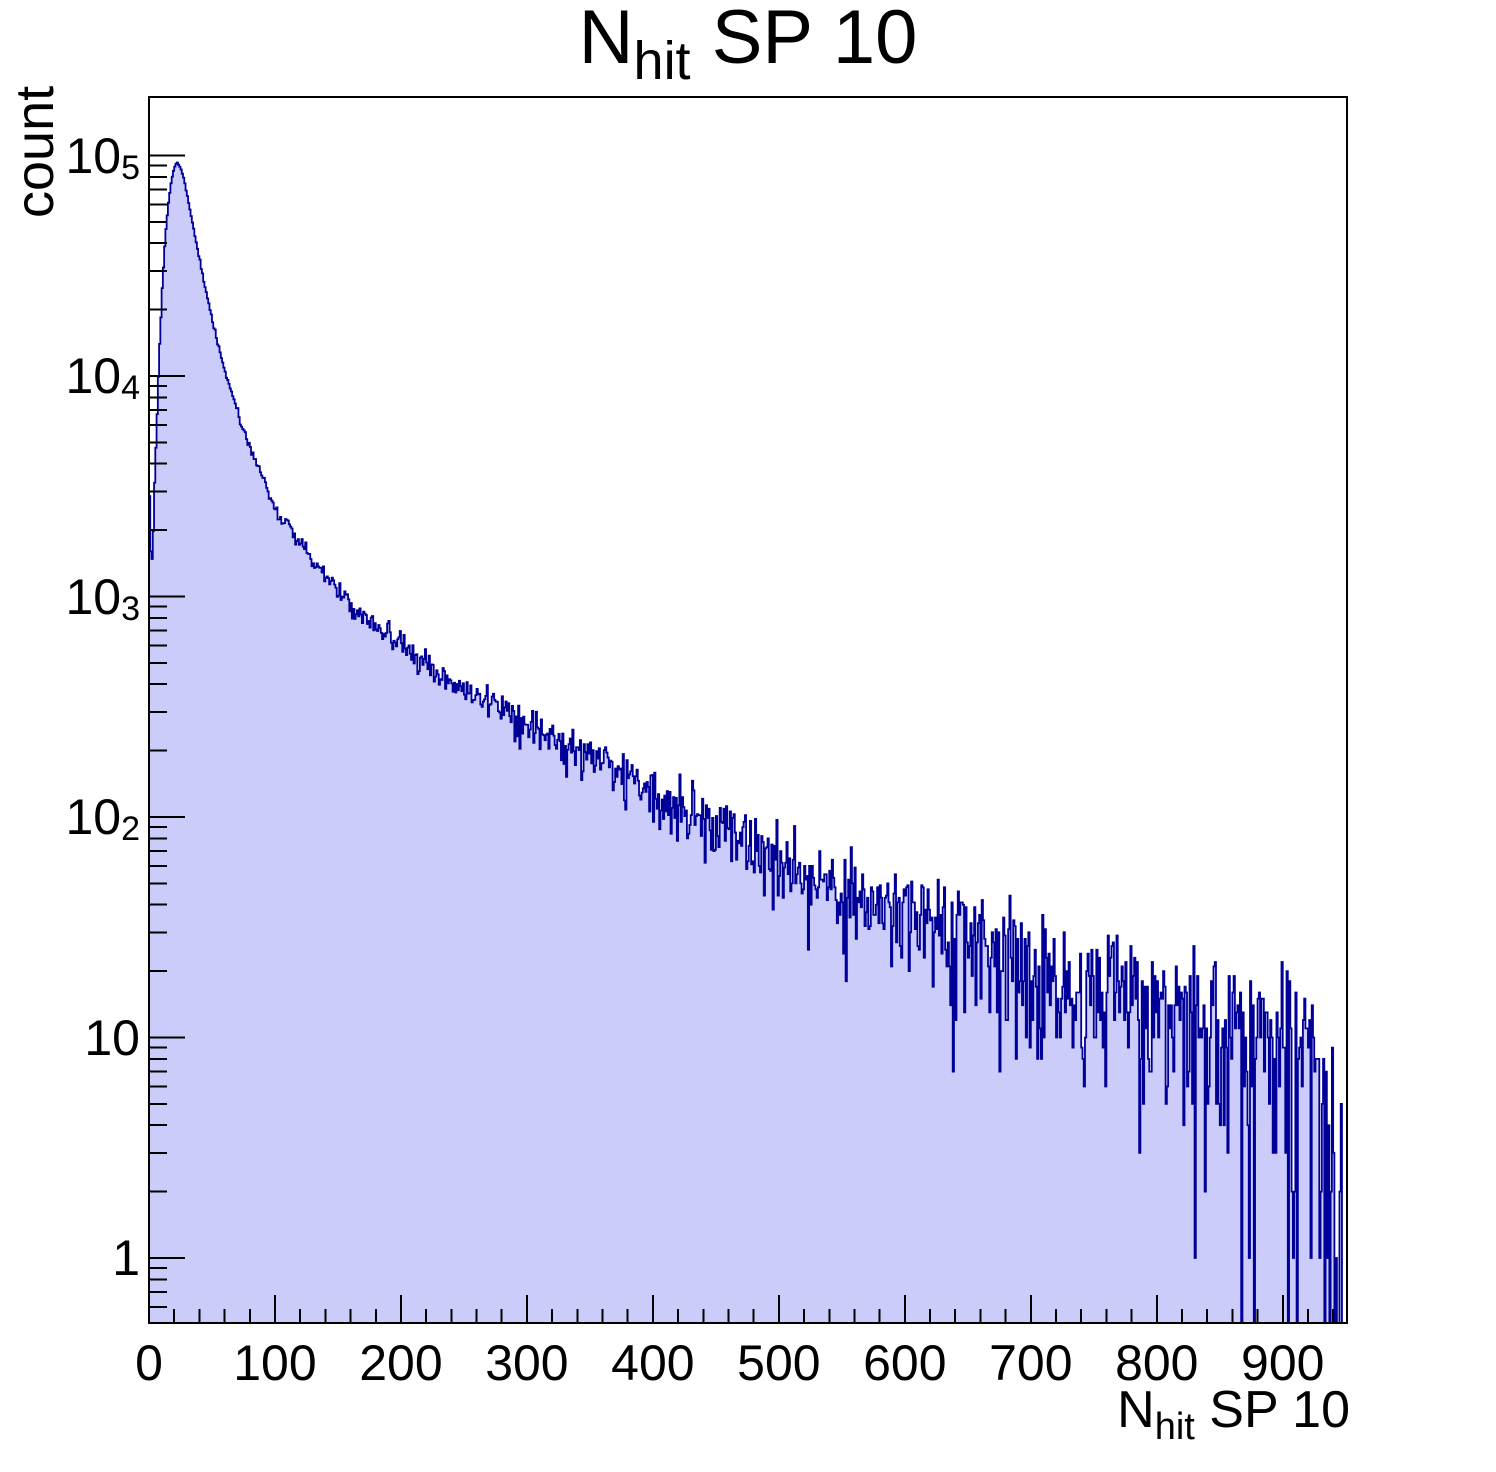  What do you see at coordinates (1174, 1427) in the screenshot?
I see `x-axis-title-subscript: hit` at bounding box center [1174, 1427].